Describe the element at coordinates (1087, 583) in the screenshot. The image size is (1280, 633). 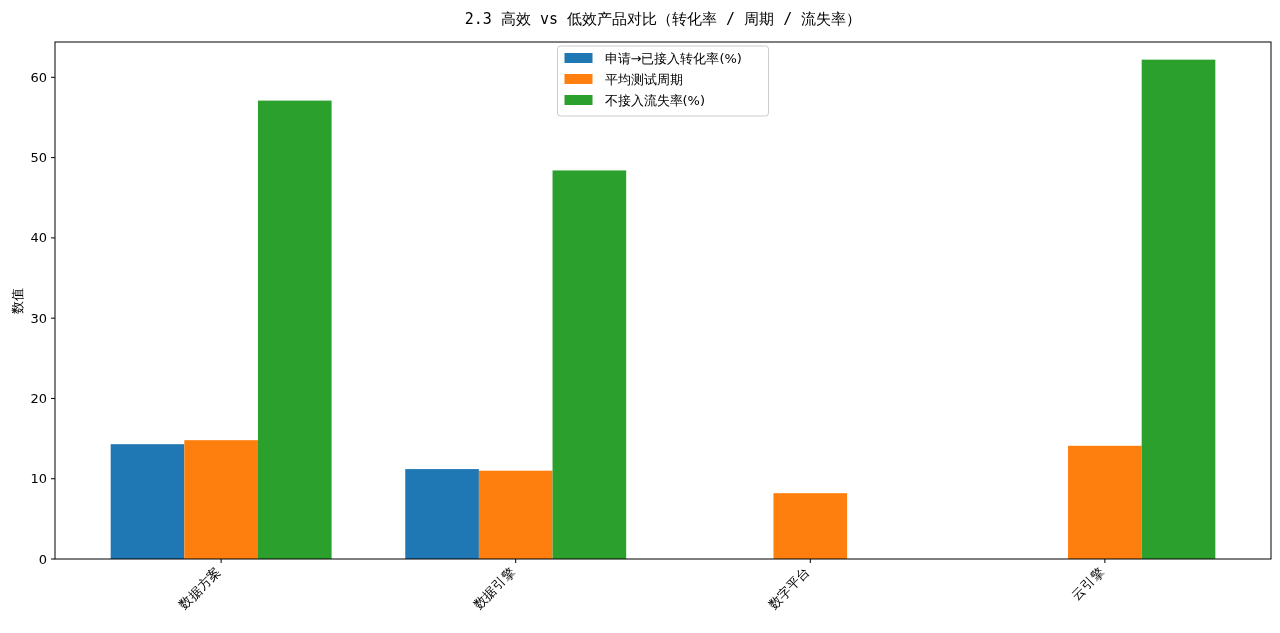
I see `x-tick-label: 云引擎` at that location.